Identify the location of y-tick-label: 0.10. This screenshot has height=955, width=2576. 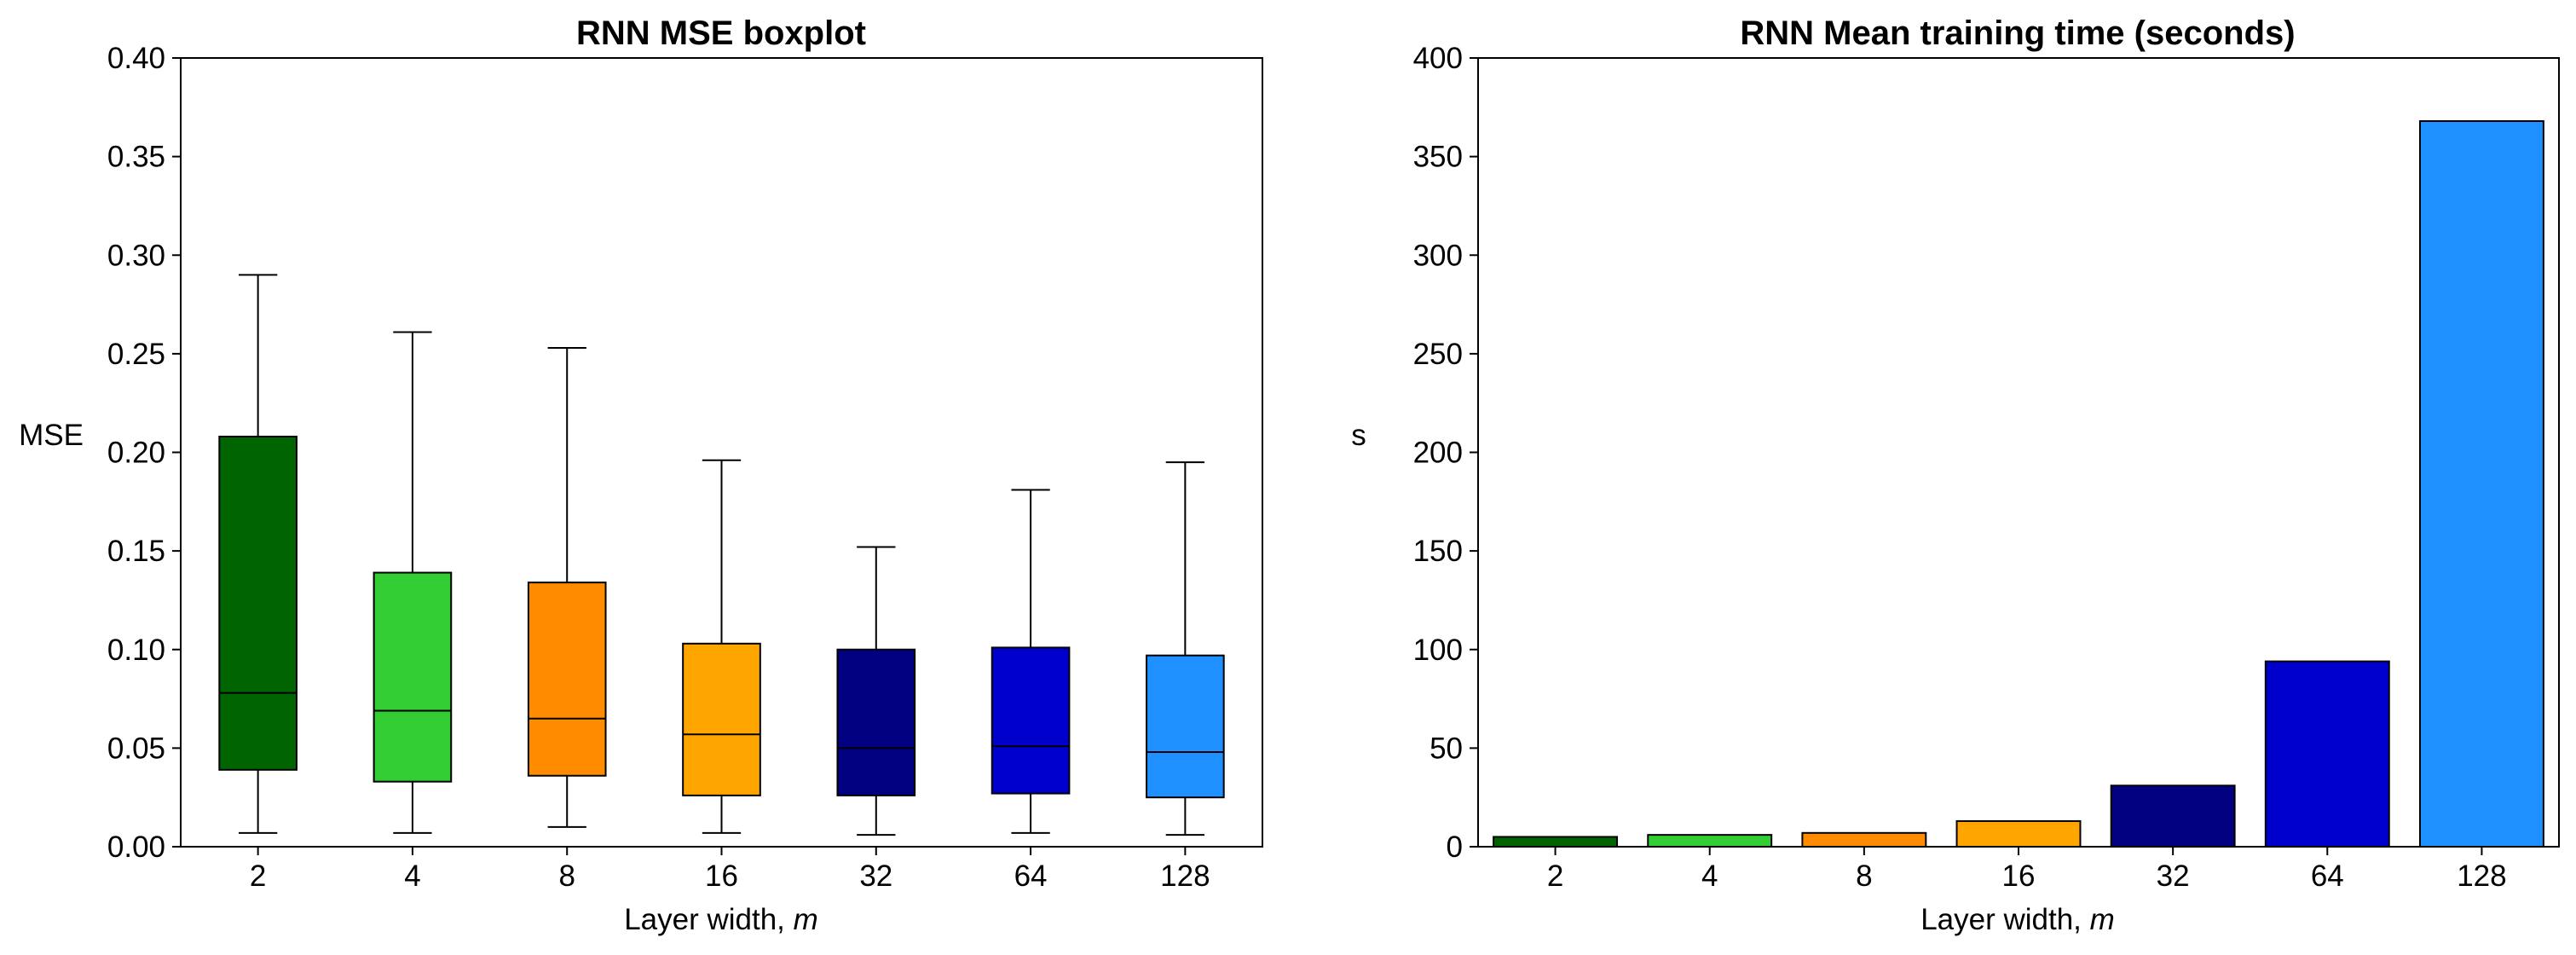
(136, 650).